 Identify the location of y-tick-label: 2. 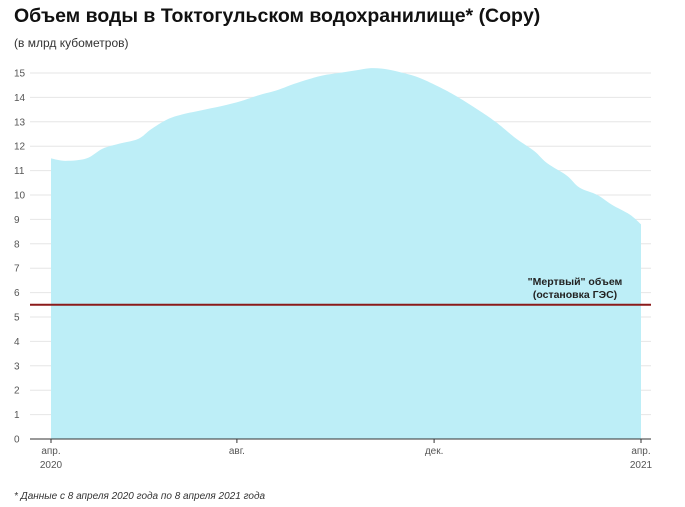
(17, 391).